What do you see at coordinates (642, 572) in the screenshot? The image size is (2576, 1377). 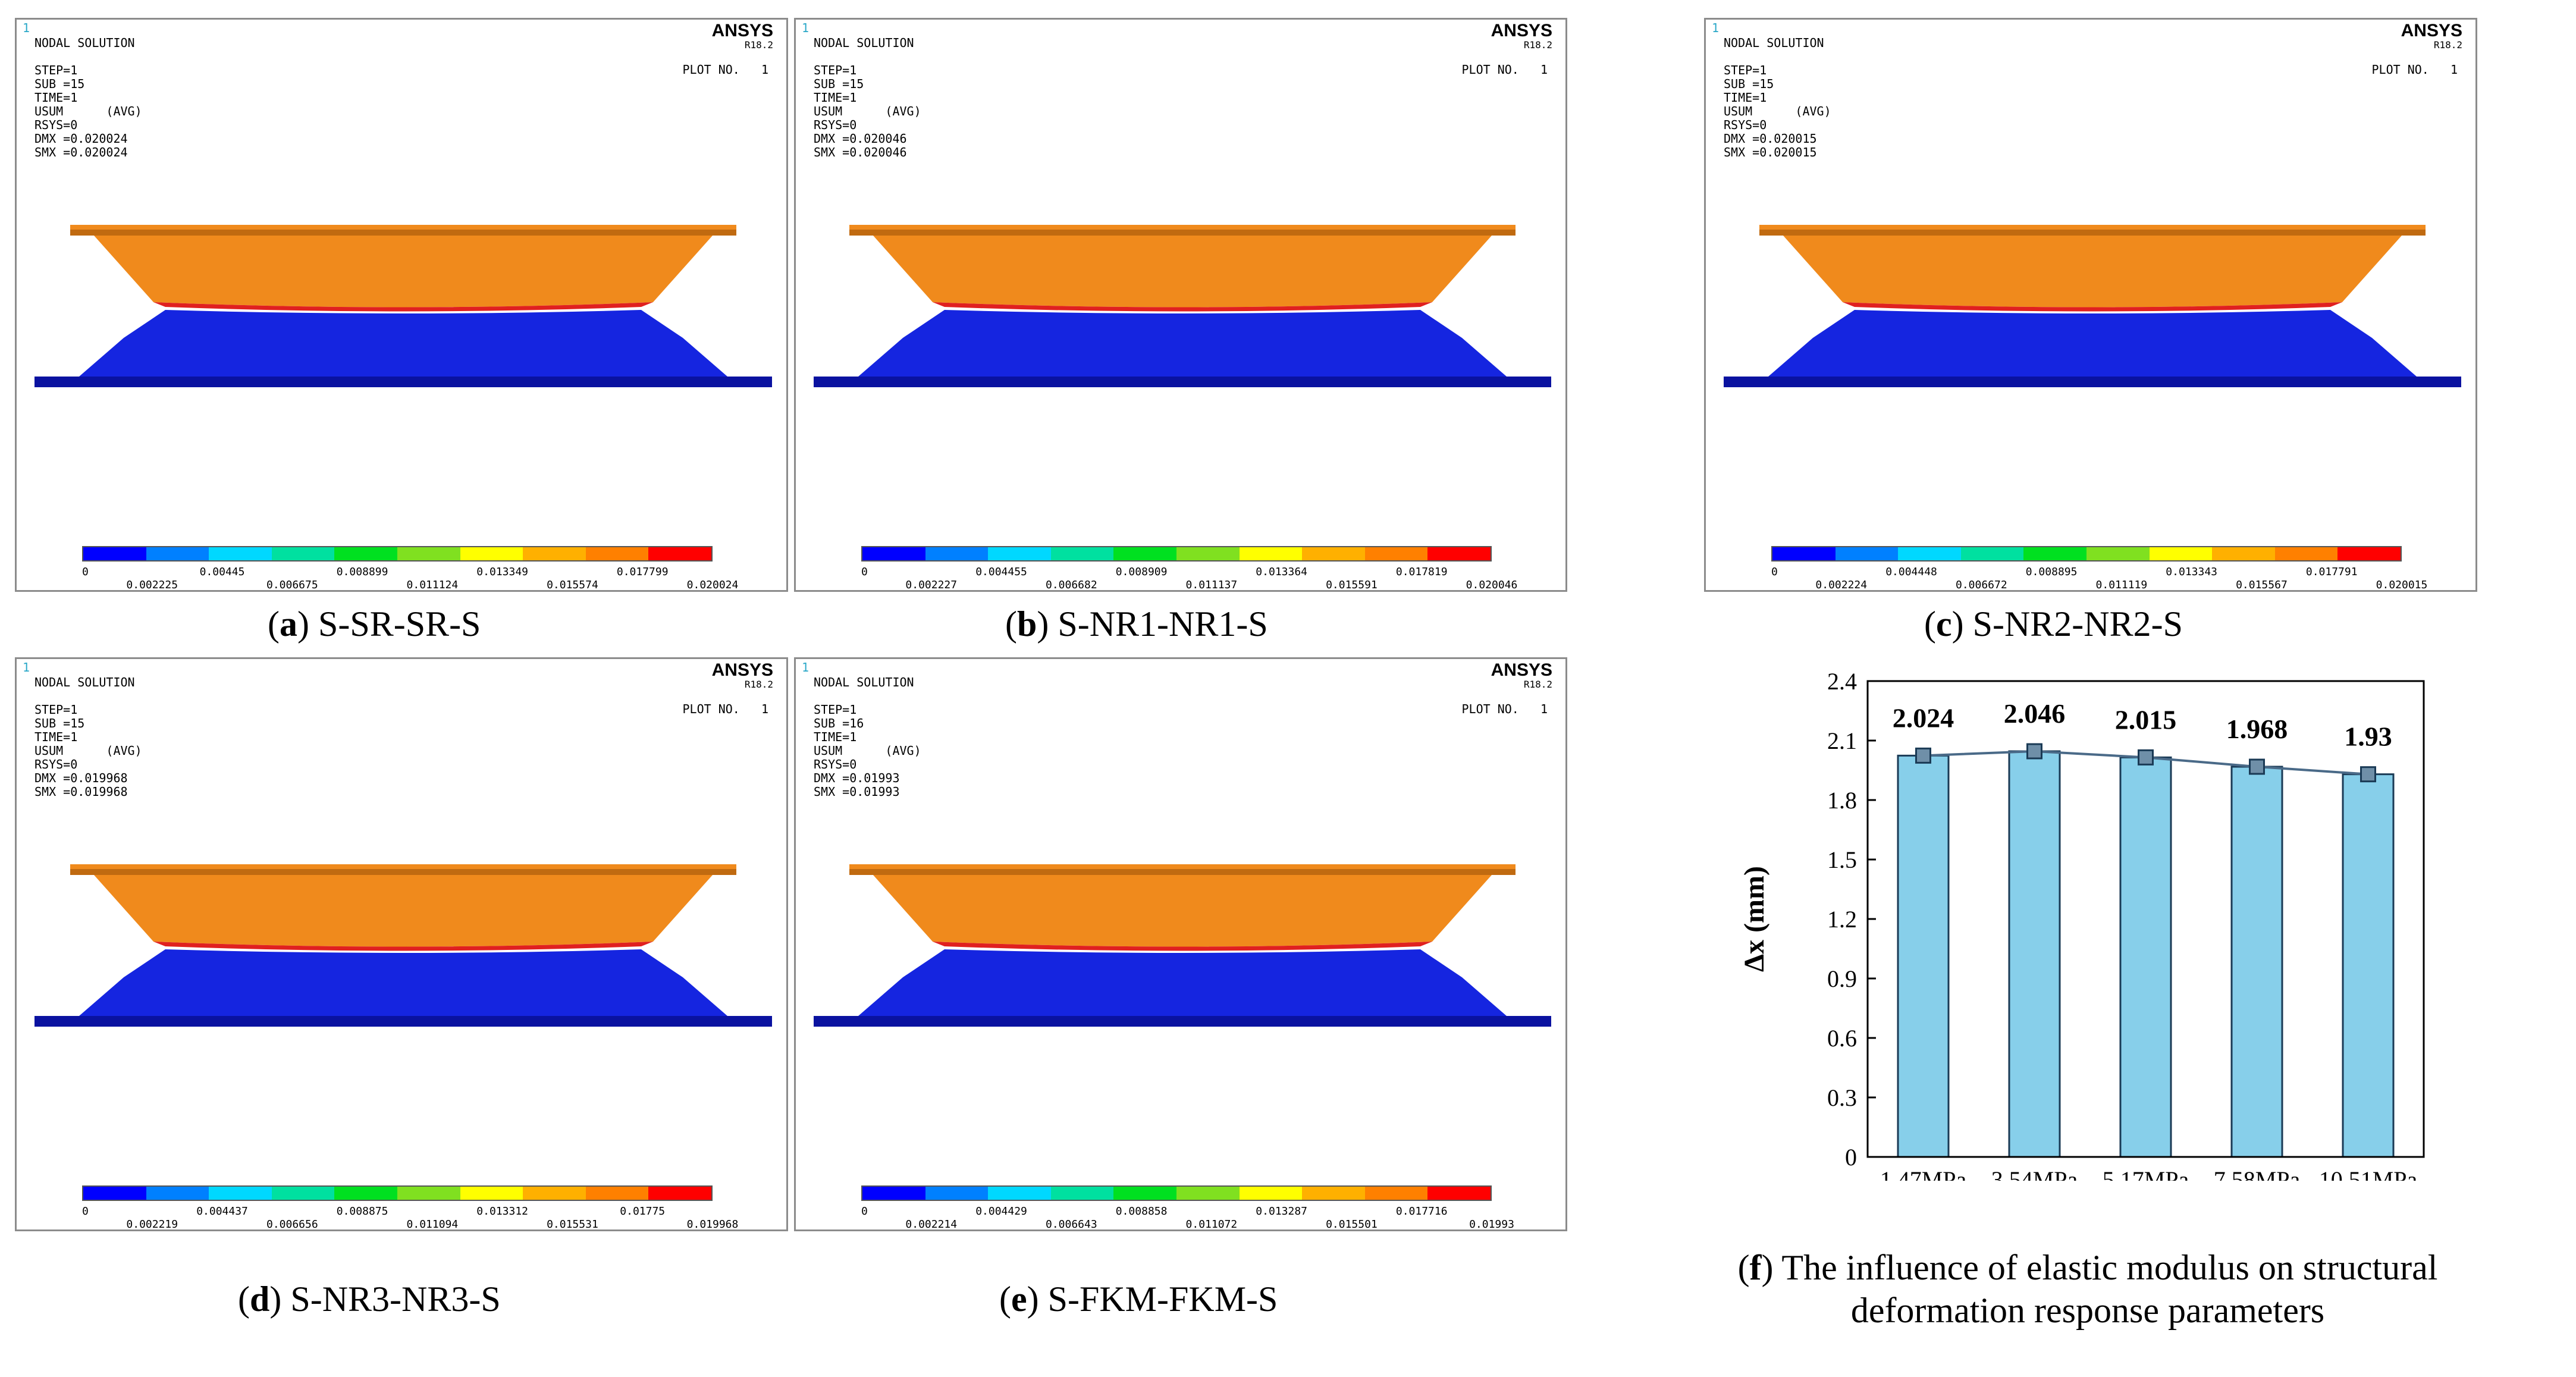 I see `legend-label: 0.017799` at bounding box center [642, 572].